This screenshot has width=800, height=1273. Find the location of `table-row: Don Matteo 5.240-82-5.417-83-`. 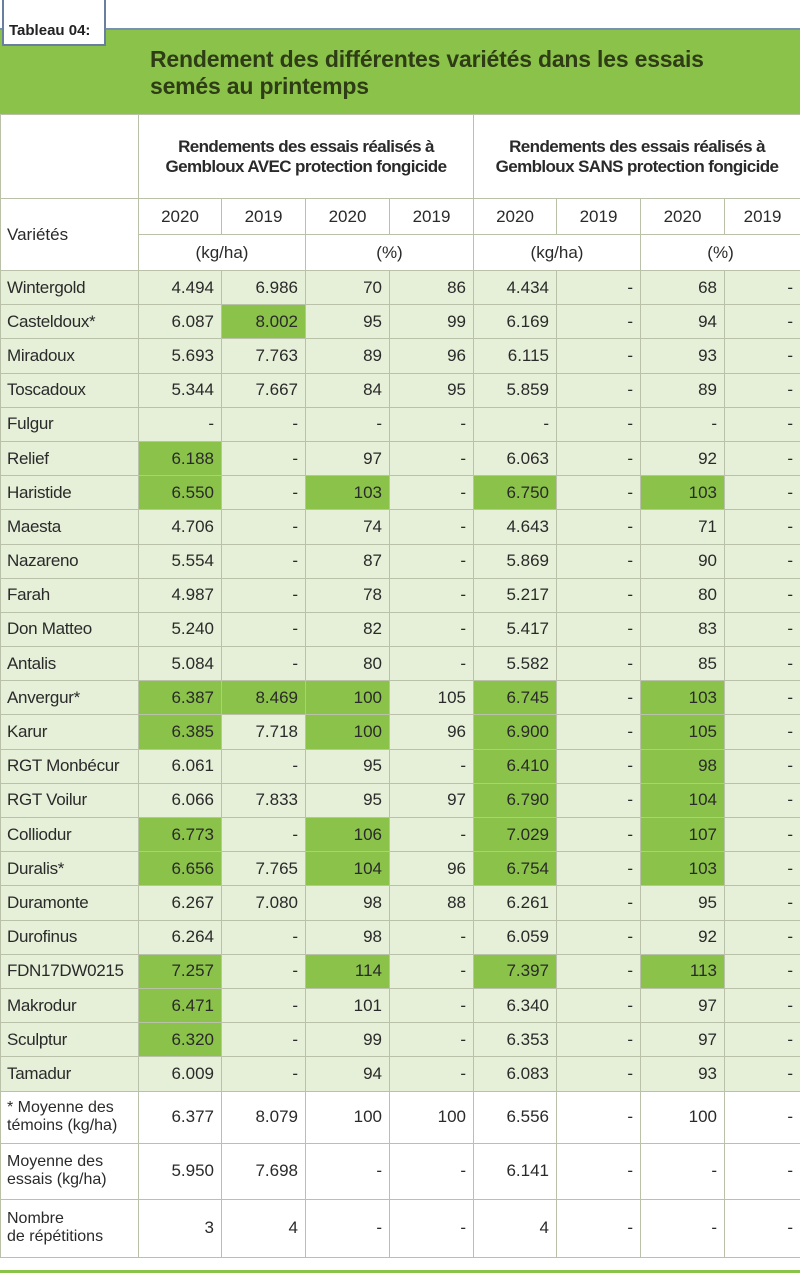

table-row: Don Matteo 5.240-82-5.417-83- is located at coordinates (400, 629).